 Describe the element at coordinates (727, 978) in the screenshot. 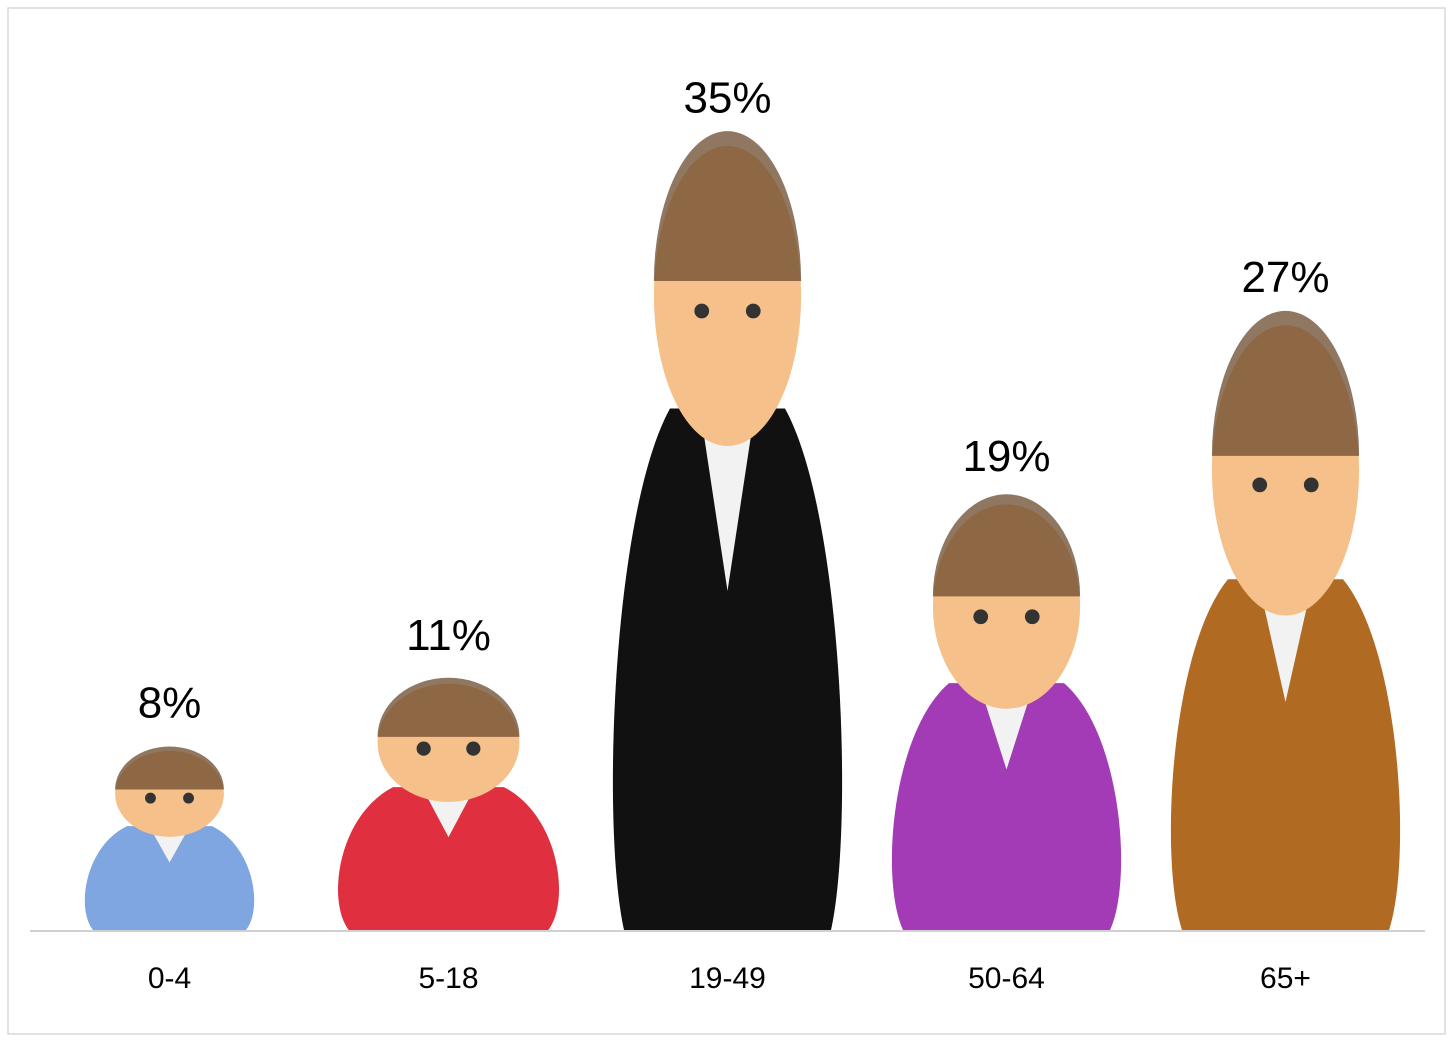

I see `x-tick-label: 19-49` at that location.